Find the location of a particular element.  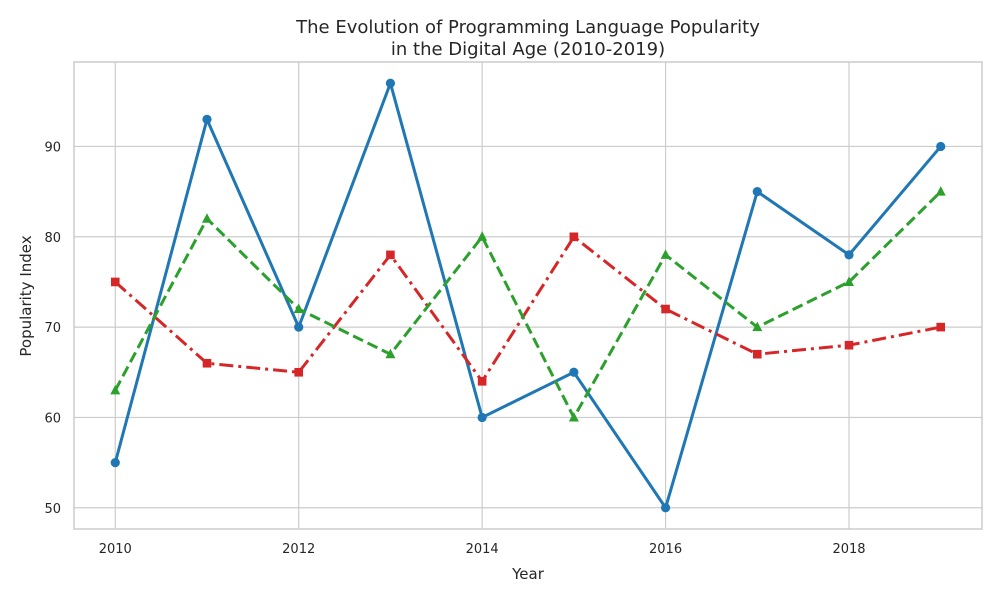

x-axis-label: Year is located at coordinates (528, 574).